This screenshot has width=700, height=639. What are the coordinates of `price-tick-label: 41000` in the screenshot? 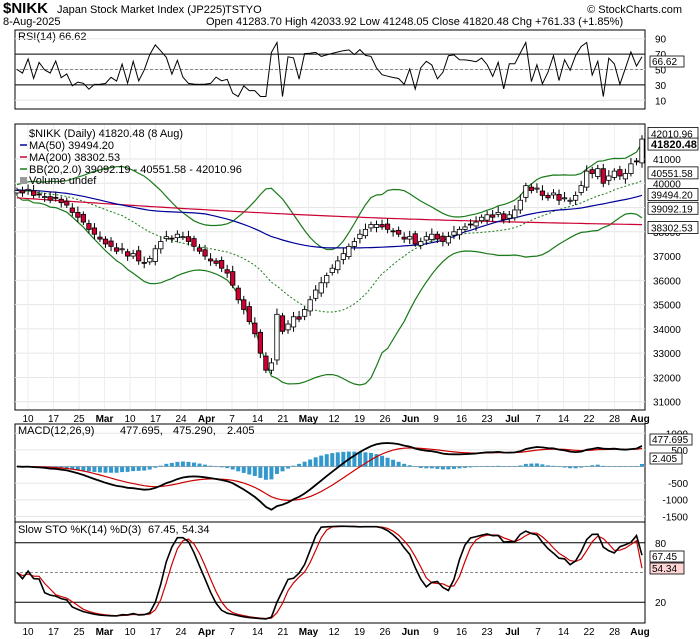 It's located at (667, 160).